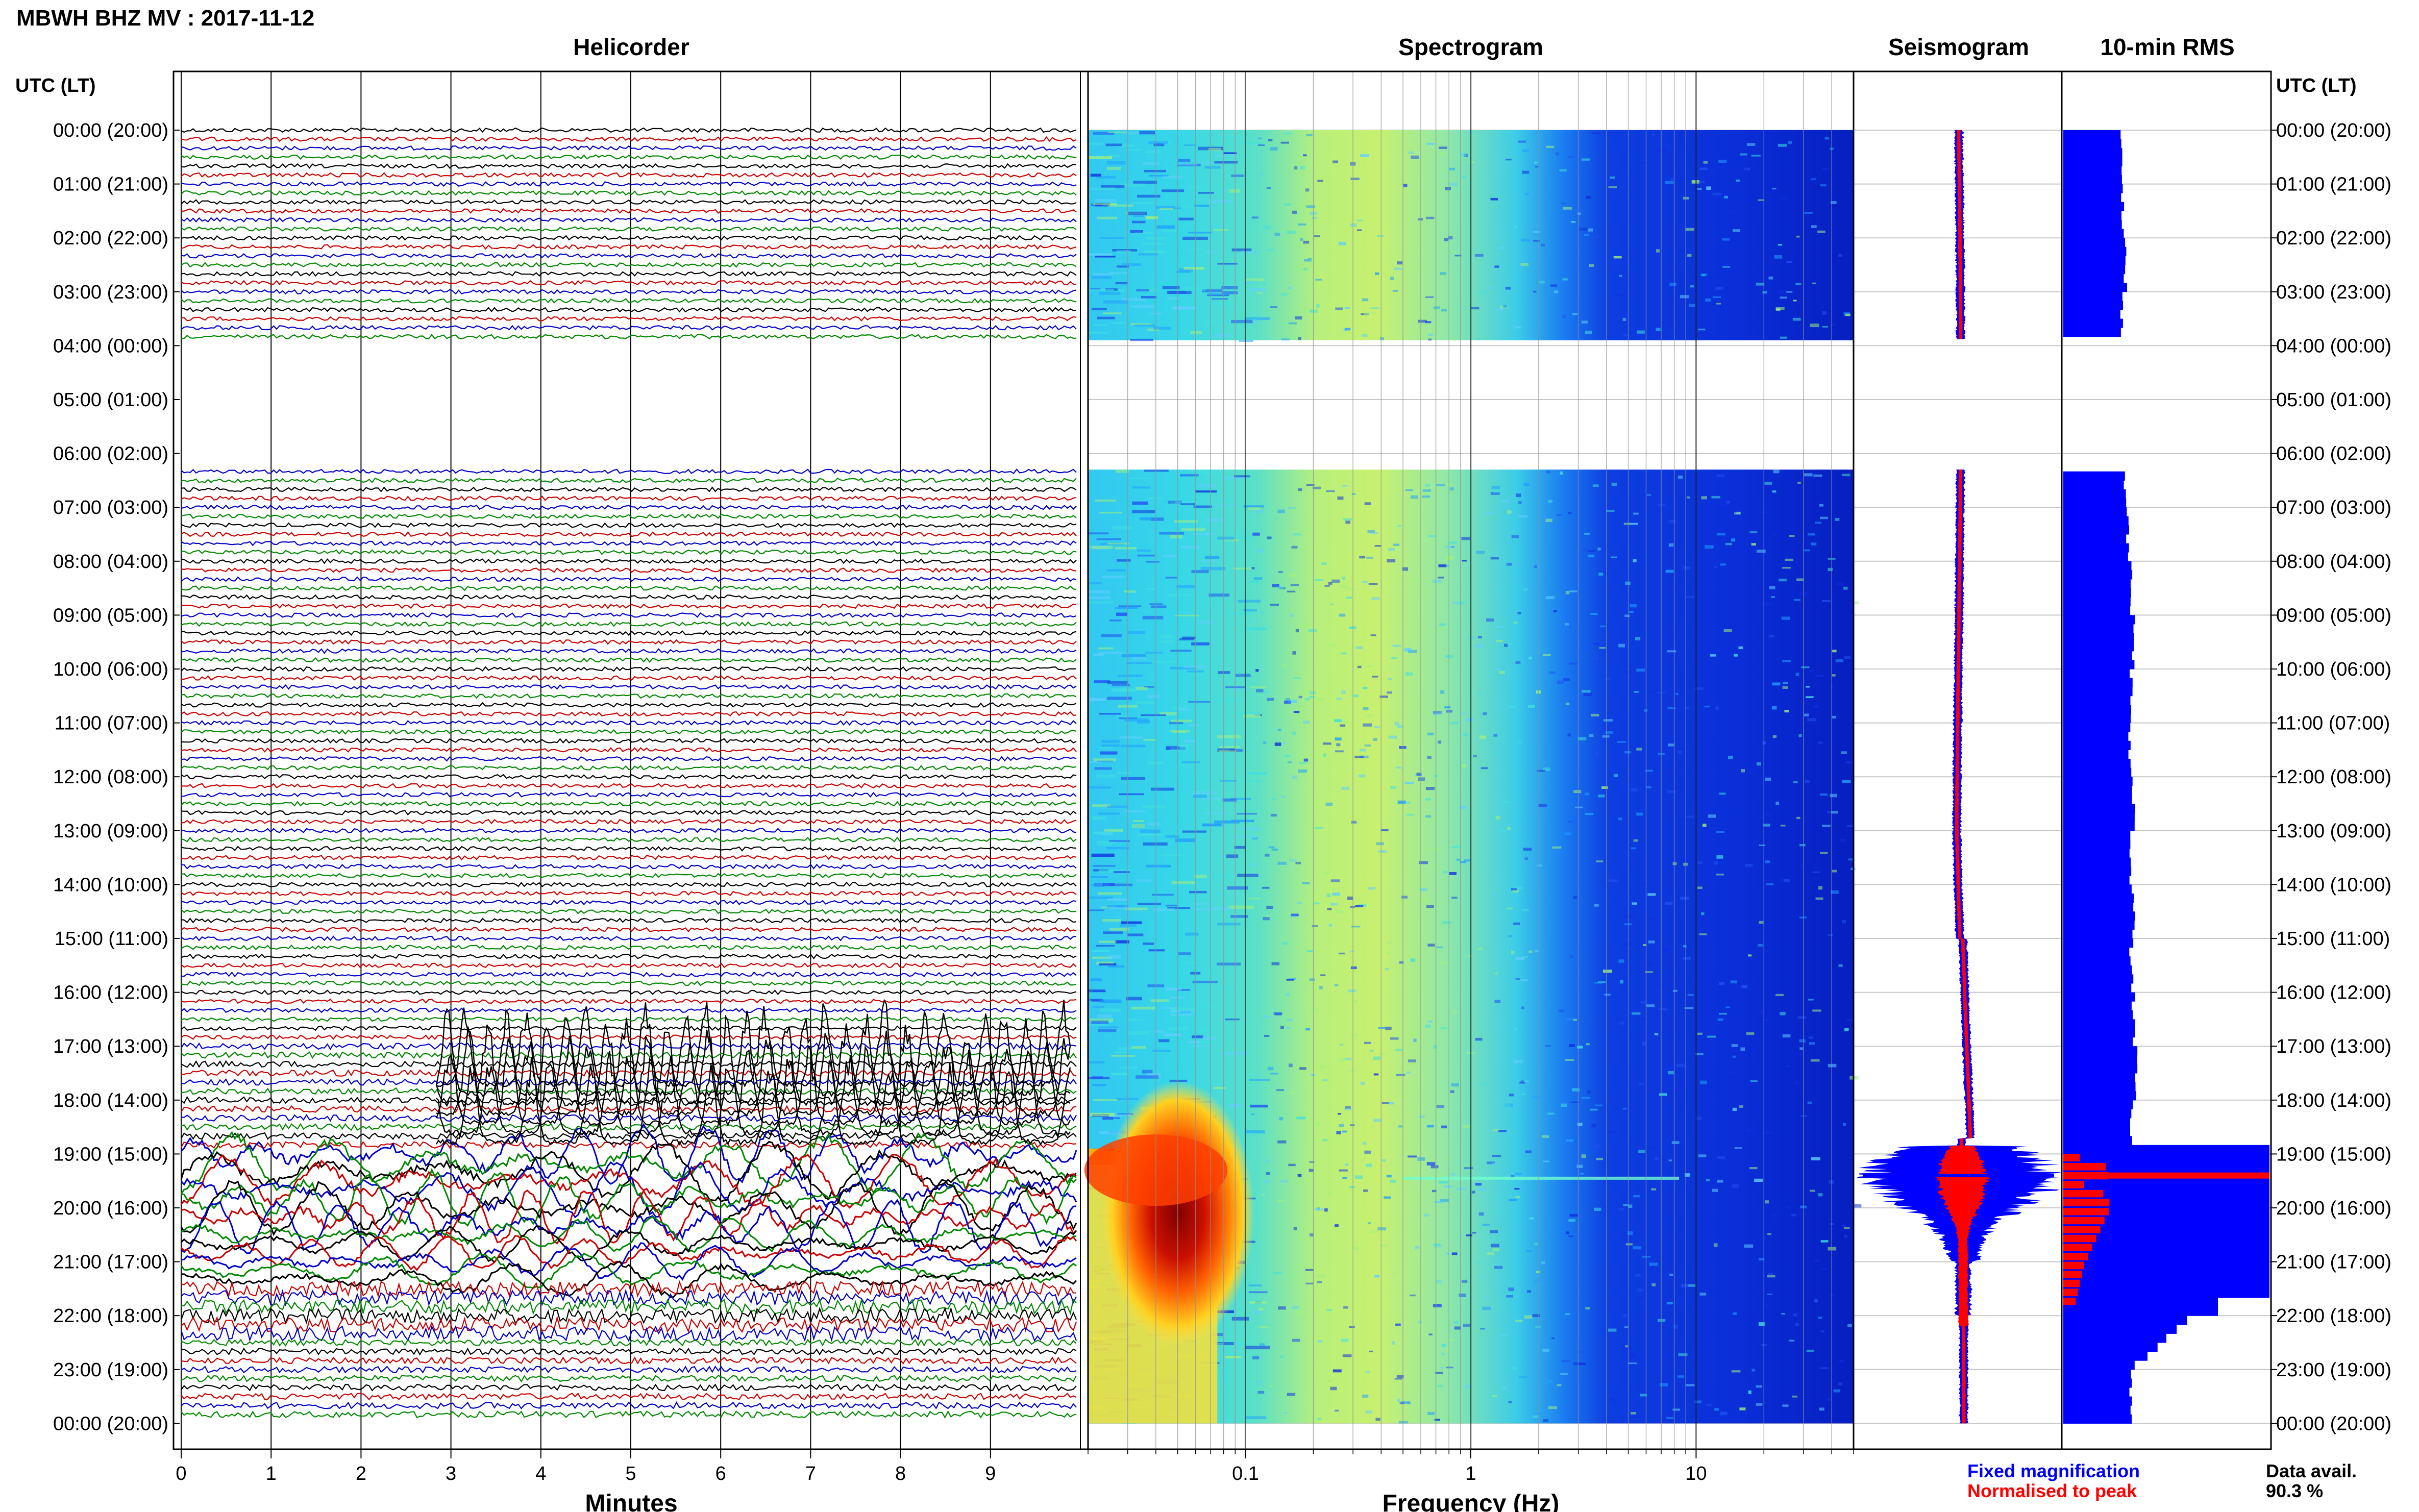 The height and width of the screenshot is (1512, 2419). Describe the element at coordinates (2166, 777) in the screenshot. I see `rms-panel` at that location.